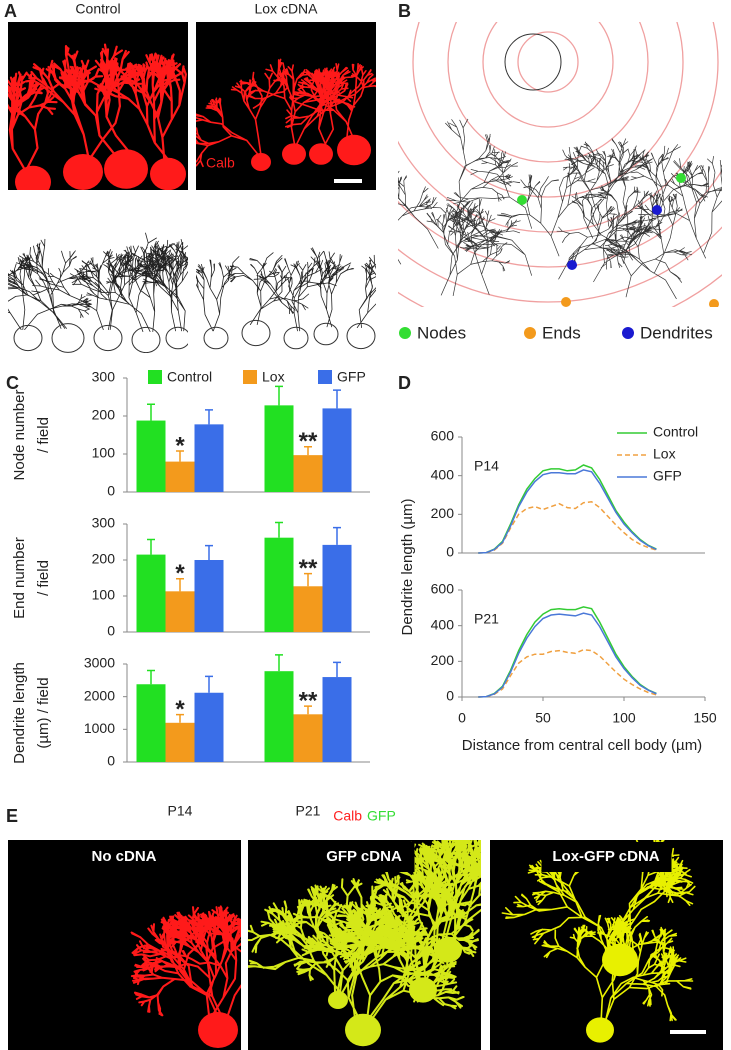  I want to click on y-axis-label: / field, so click(43, 578).